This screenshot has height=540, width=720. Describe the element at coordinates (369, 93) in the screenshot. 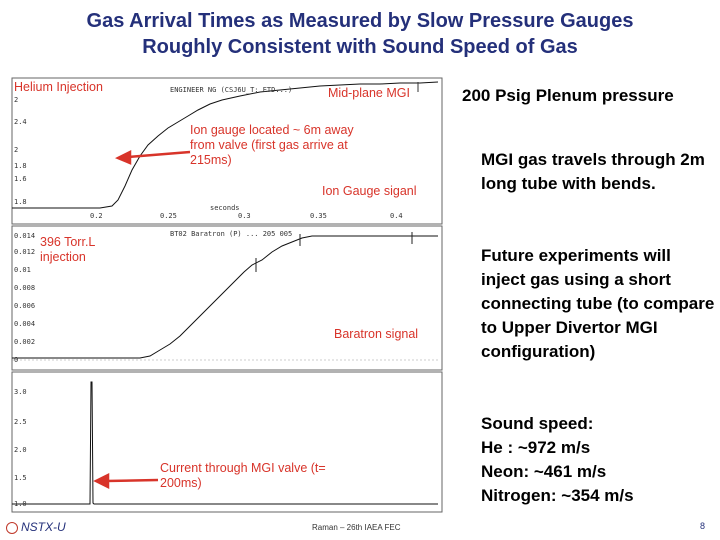

I see `annot-midplane-mgi: Mid-plane MGI` at that location.